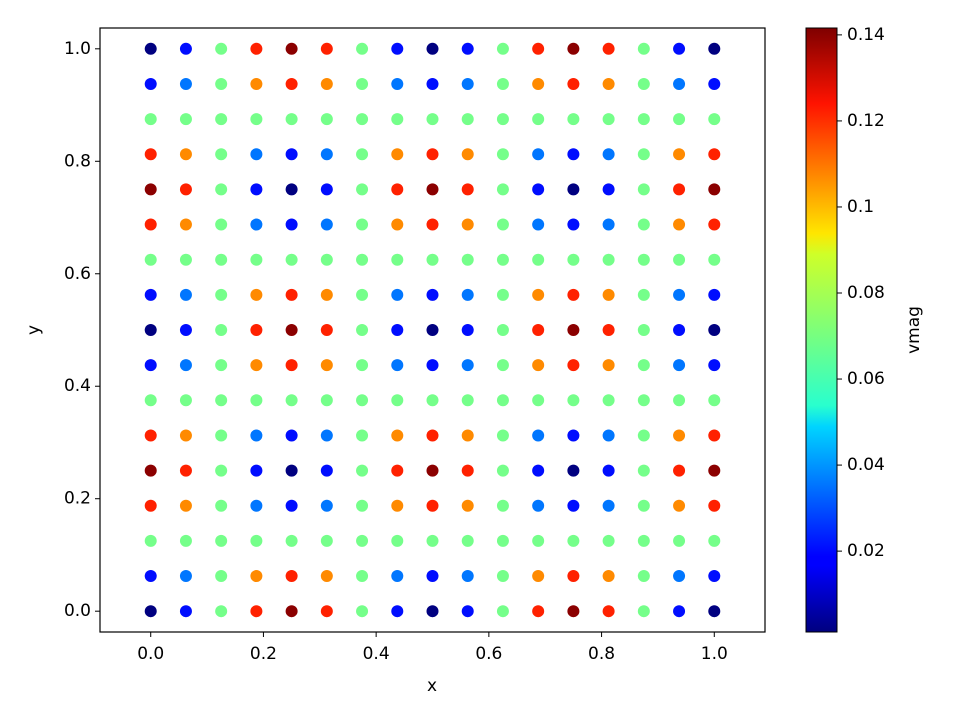 Image resolution: width=960 pixels, height=720 pixels. I want to click on x-tick-label: 0.8, so click(601, 654).